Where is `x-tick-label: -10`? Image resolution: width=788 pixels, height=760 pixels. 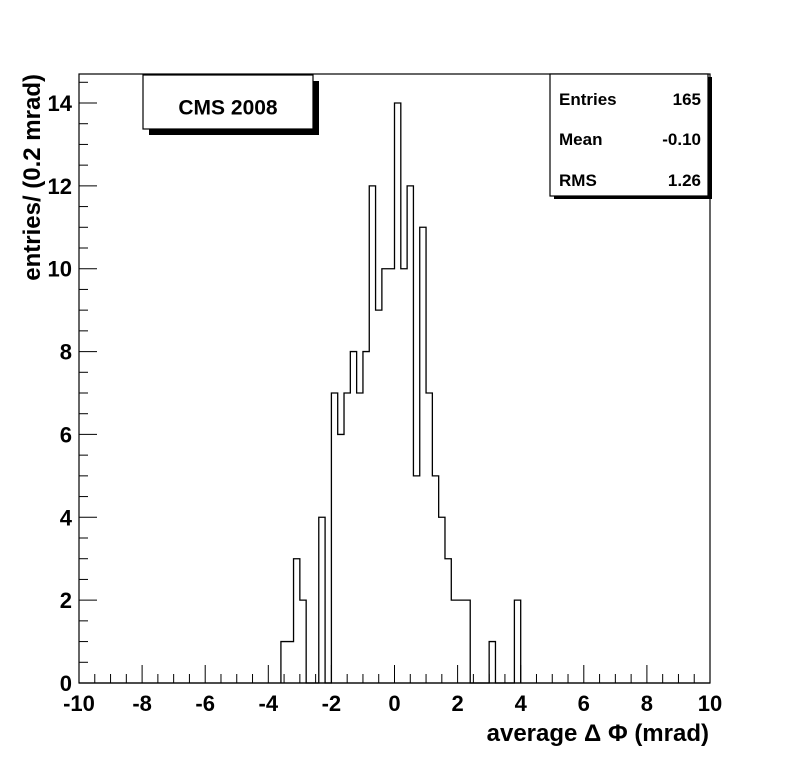
x-tick-label: -10 is located at coordinates (79, 703).